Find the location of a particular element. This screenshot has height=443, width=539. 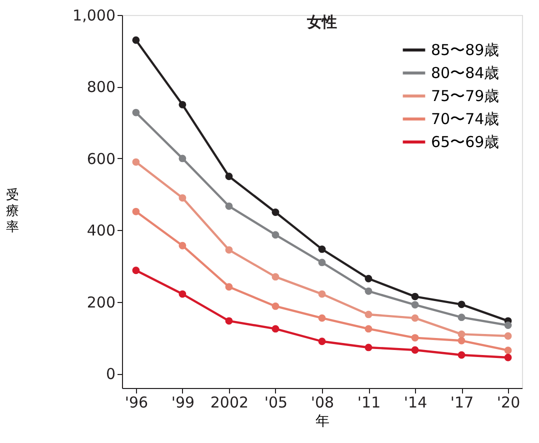

y-tick-label: 800 is located at coordinates (101, 87).